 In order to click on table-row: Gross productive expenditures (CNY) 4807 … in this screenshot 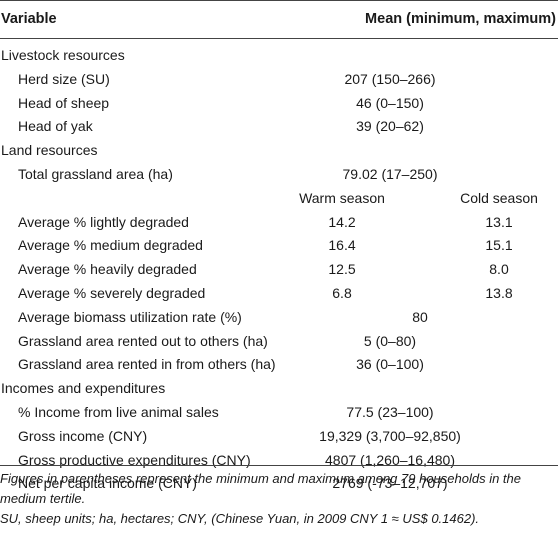, I will do `click(279, 461)`.